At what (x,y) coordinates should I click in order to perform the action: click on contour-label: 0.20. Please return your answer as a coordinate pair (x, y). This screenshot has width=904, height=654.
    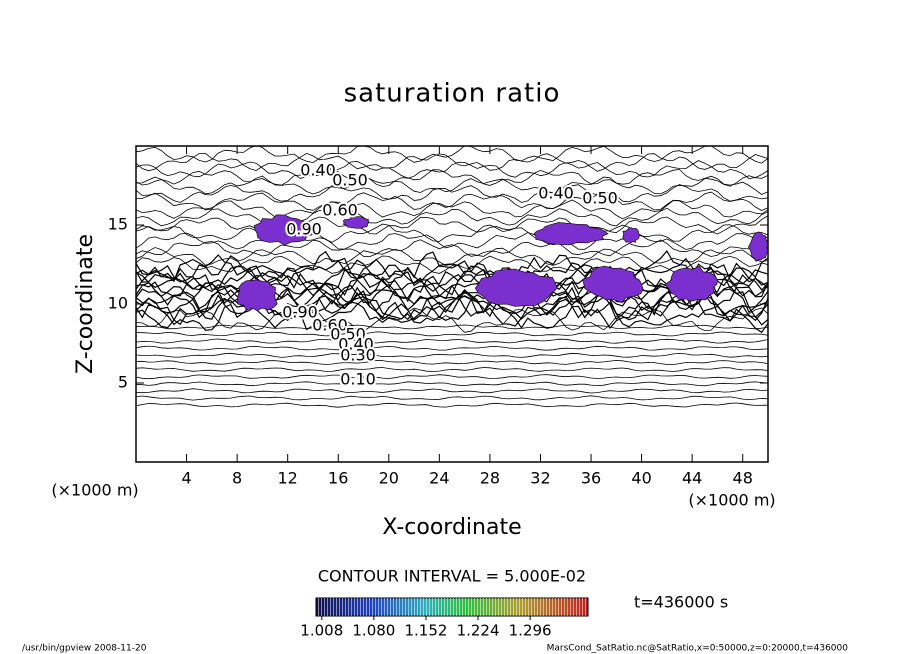
    Looking at the image, I should click on (358, 380).